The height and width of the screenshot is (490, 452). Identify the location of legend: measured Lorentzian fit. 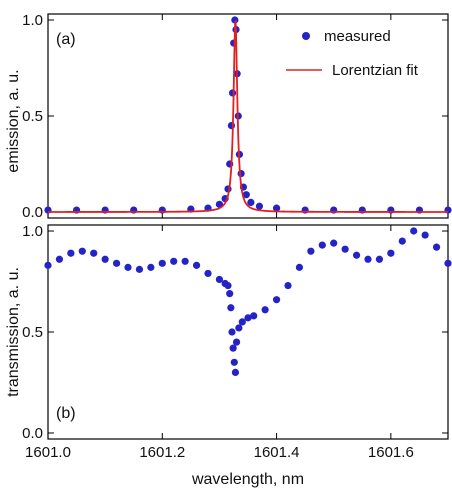
(352, 53).